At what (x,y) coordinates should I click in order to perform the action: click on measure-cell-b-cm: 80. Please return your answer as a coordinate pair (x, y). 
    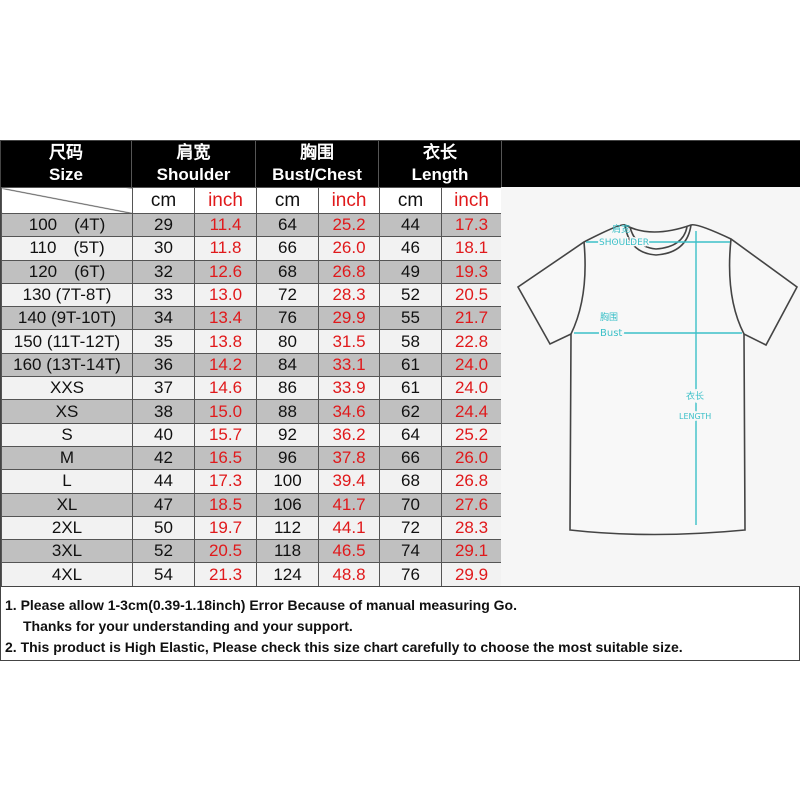
    Looking at the image, I should click on (287, 341).